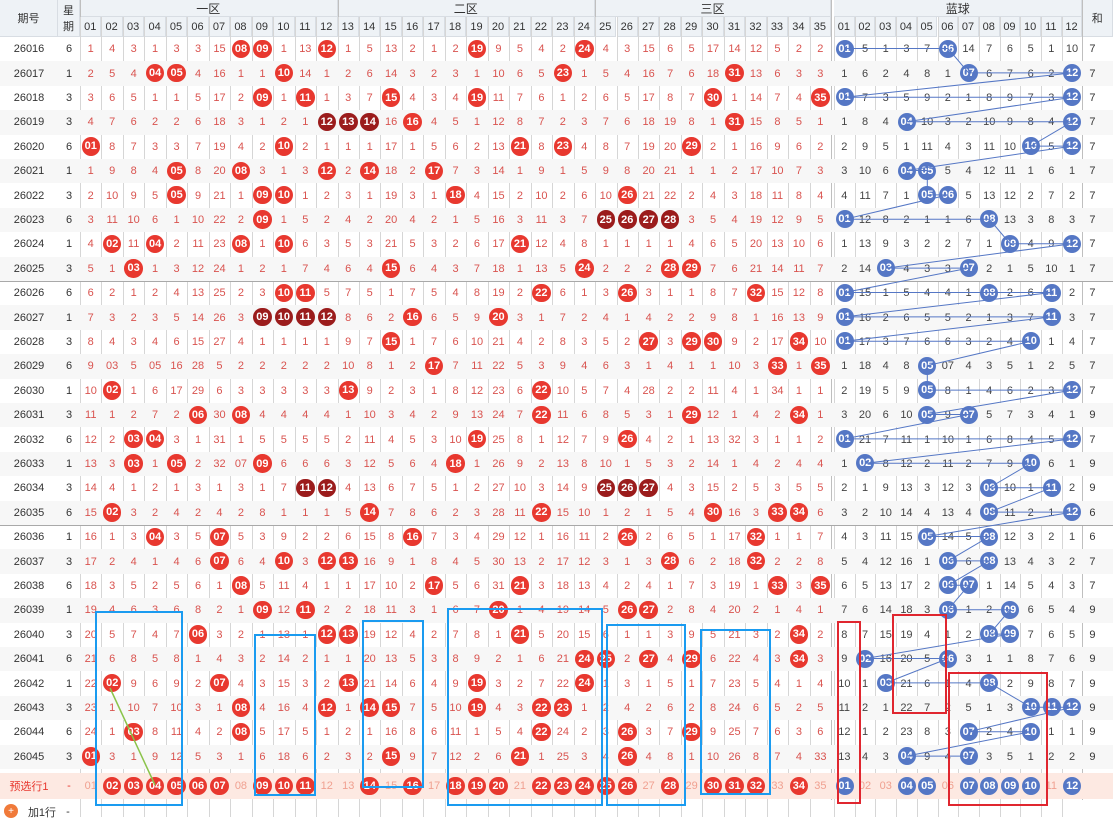  What do you see at coordinates (155, 785) in the screenshot?
I see `predict-red-ball-04: 04` at bounding box center [155, 785].